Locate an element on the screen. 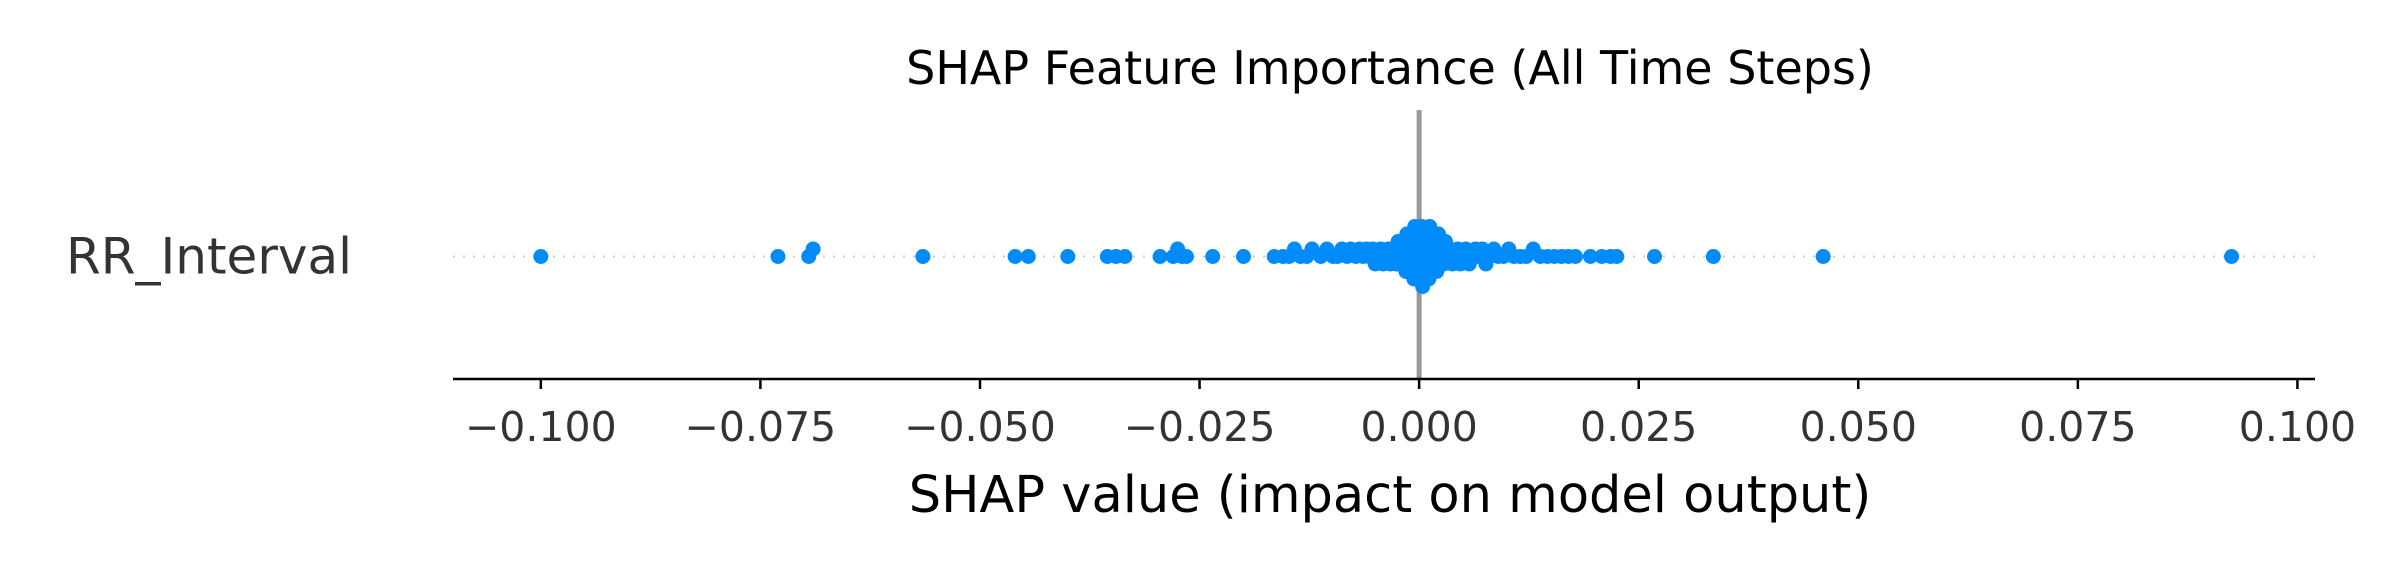 The height and width of the screenshot is (570, 2400). chart-title: SHAP Feature Importance (All Time Steps) is located at coordinates (1390, 68).